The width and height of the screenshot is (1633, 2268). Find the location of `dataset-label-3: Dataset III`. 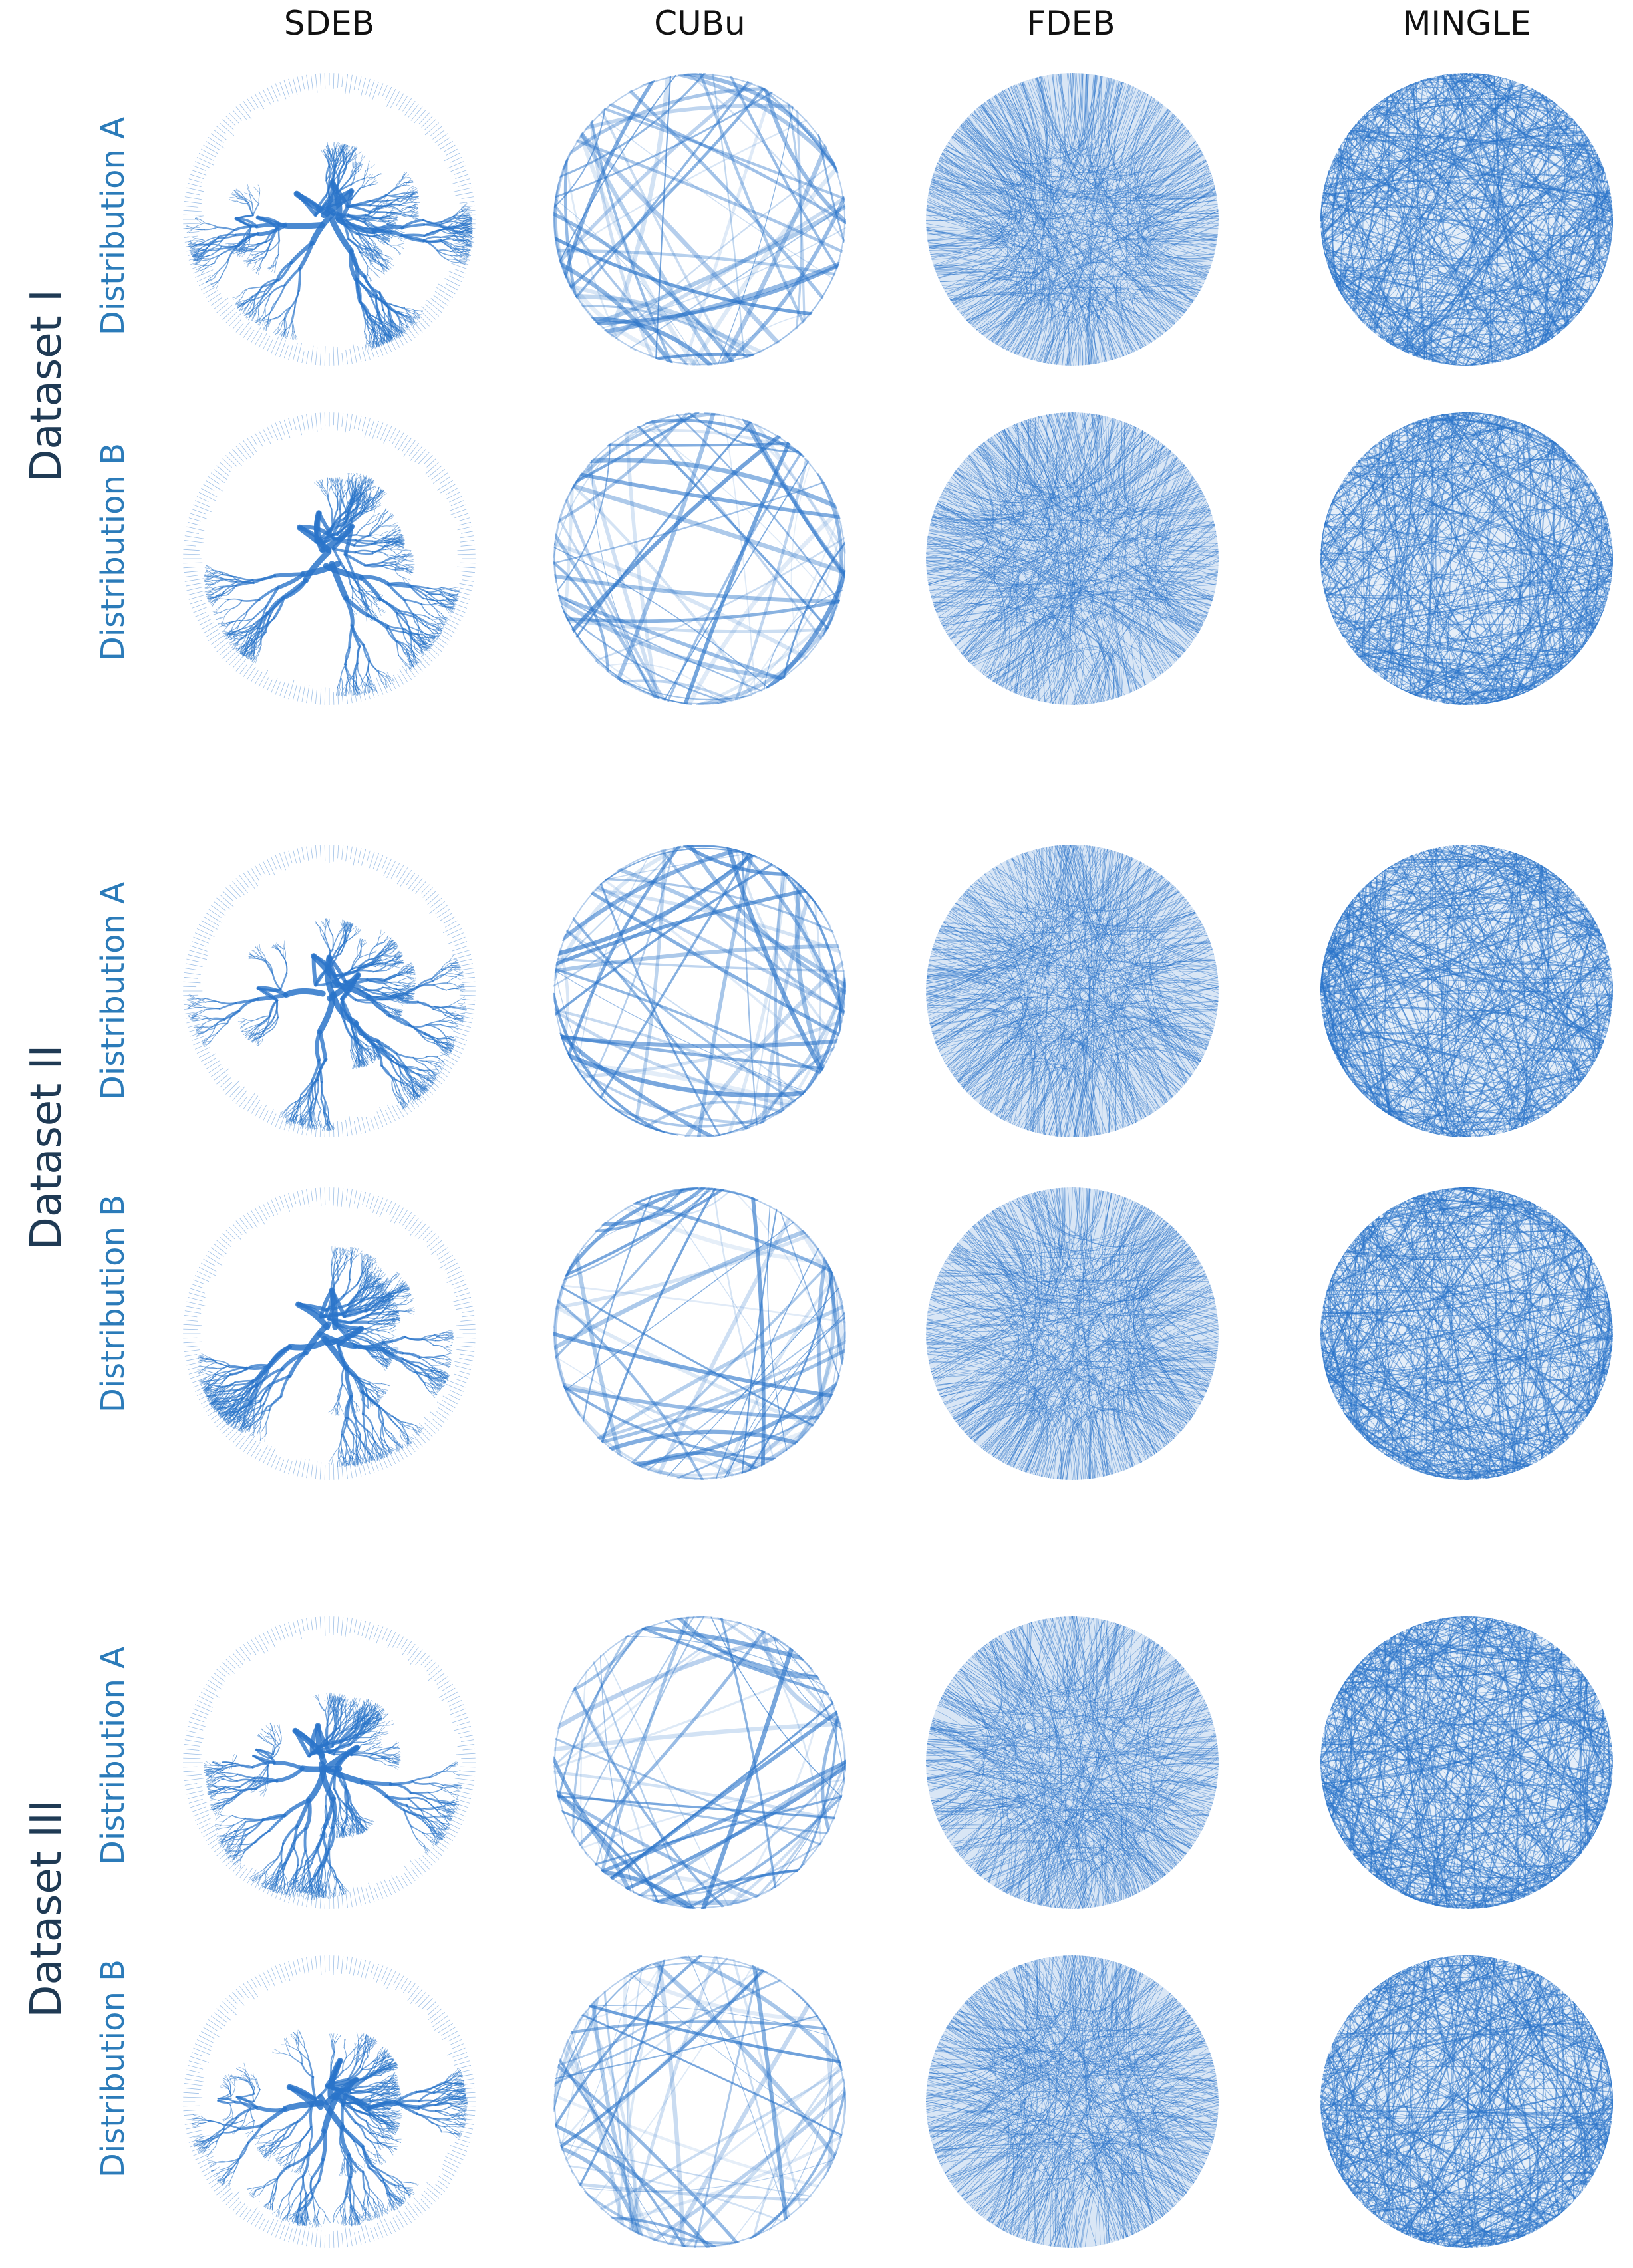

dataset-label-3: Dataset III is located at coordinates (46, 1909).